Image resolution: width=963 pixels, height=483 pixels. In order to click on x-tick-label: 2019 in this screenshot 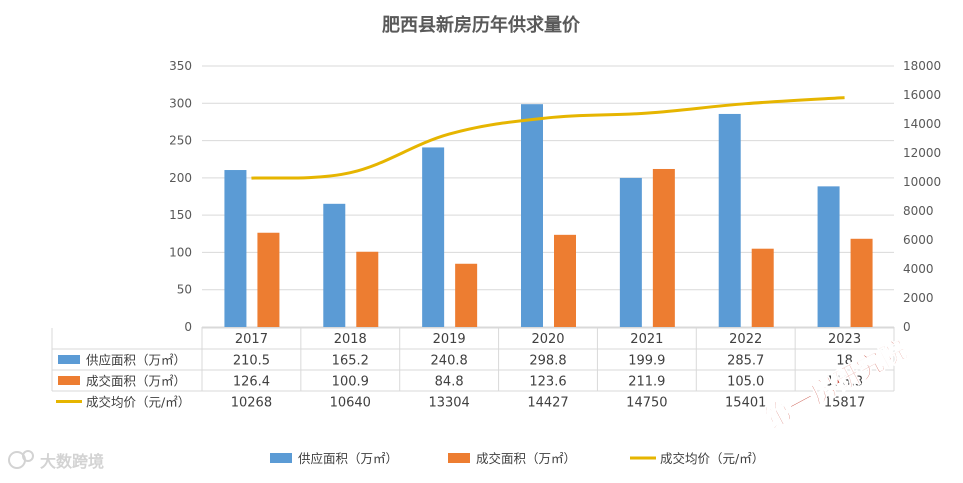, I will do `click(449, 339)`.